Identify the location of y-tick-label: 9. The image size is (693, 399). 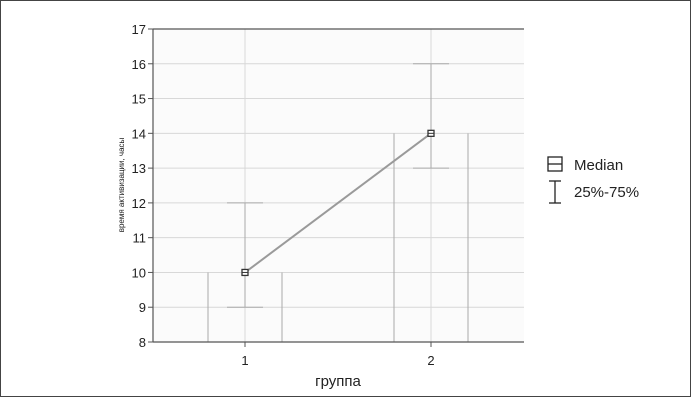
(142, 307).